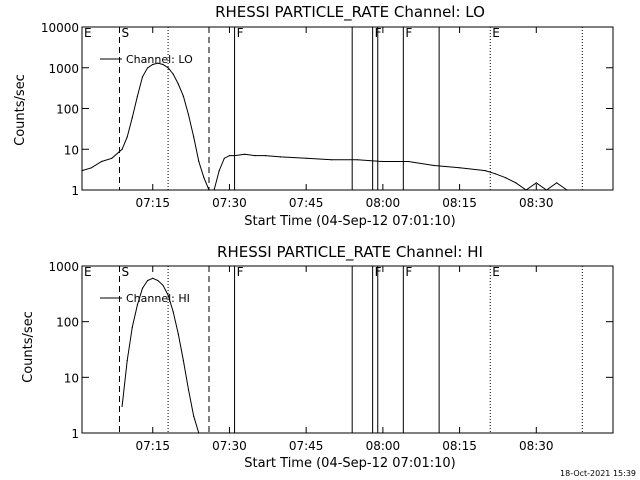 The width and height of the screenshot is (640, 480). Describe the element at coordinates (60, 28) in the screenshot. I see `y-tick-label: 10000` at that location.